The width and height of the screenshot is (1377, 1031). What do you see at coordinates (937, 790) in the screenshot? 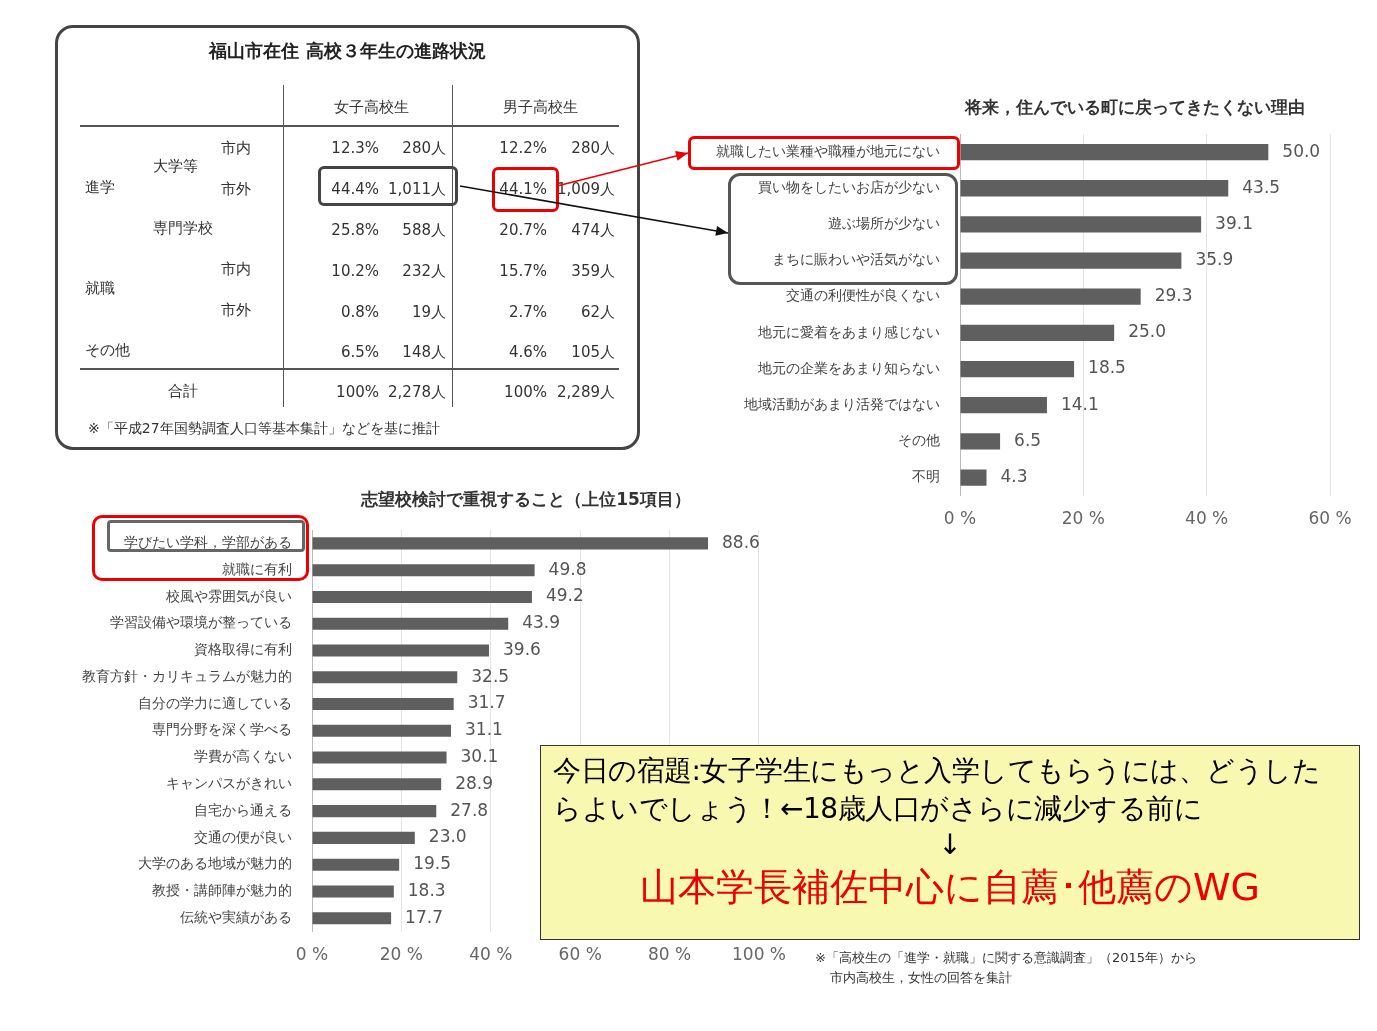
I see `annotation: 今日の宿題:女子学生にもっと入学してもらうには、どうしたらよいでしょう！←18歳人口がさらに減少する前に` at bounding box center [937, 790].